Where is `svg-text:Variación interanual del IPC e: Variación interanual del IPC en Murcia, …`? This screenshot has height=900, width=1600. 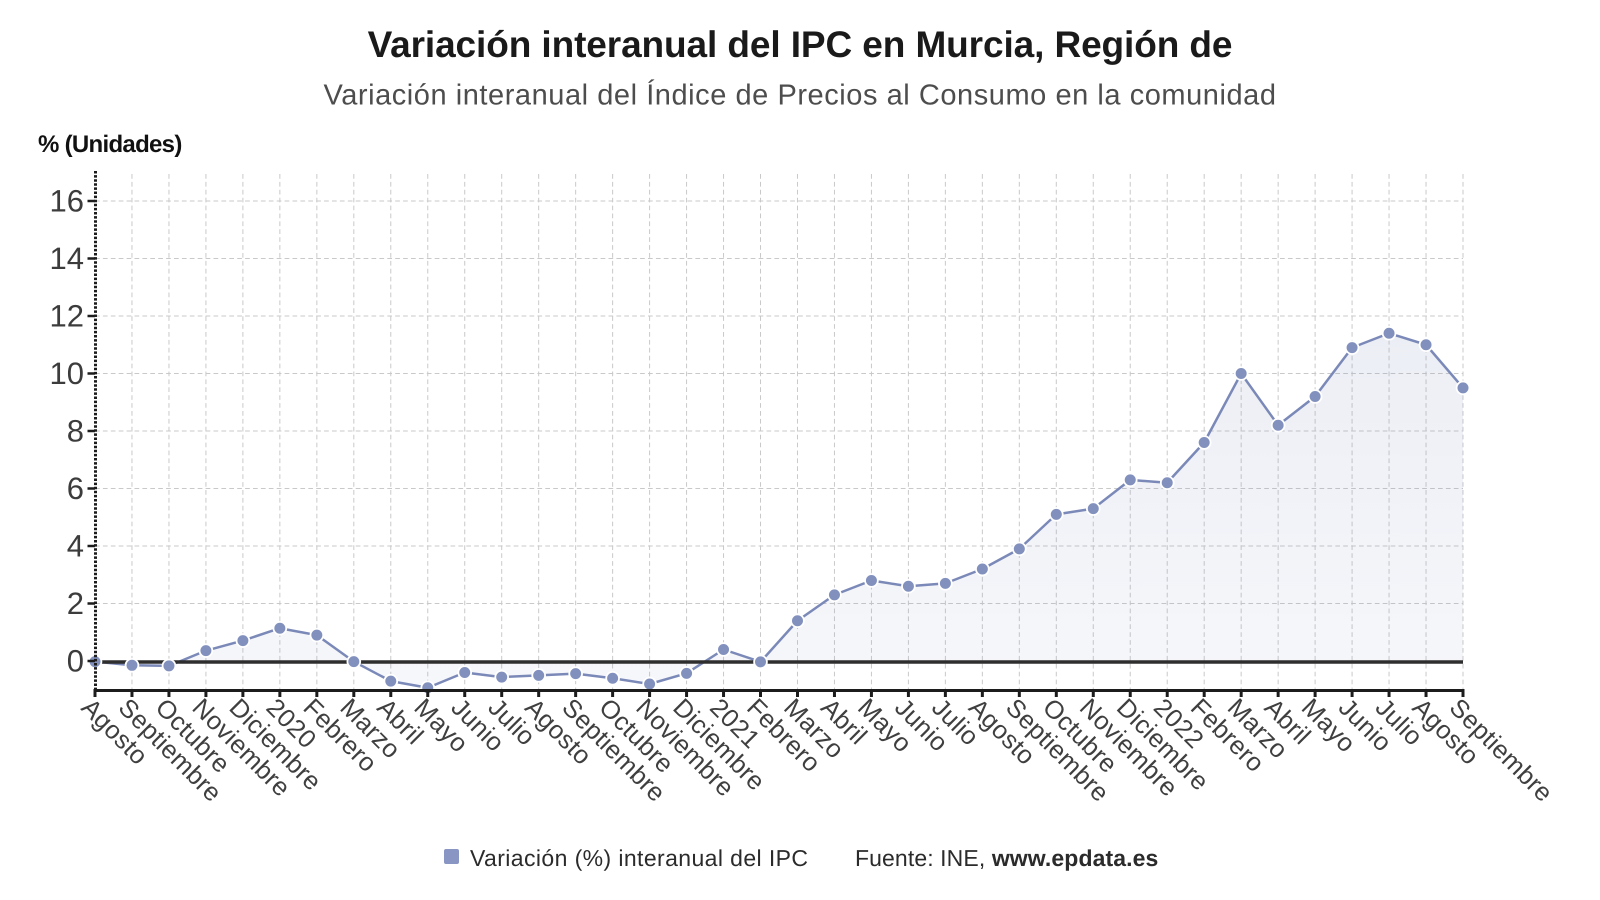
svg-text:Variación interanual del IPC e: Variación interanual del IPC en Murcia, … is located at coordinates (800, 44).